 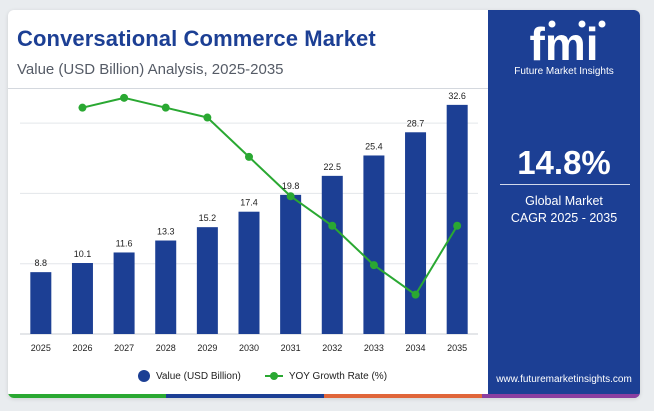 What do you see at coordinates (198, 376) in the screenshot?
I see `legend-bar-label: Value (USD Billion)` at bounding box center [198, 376].